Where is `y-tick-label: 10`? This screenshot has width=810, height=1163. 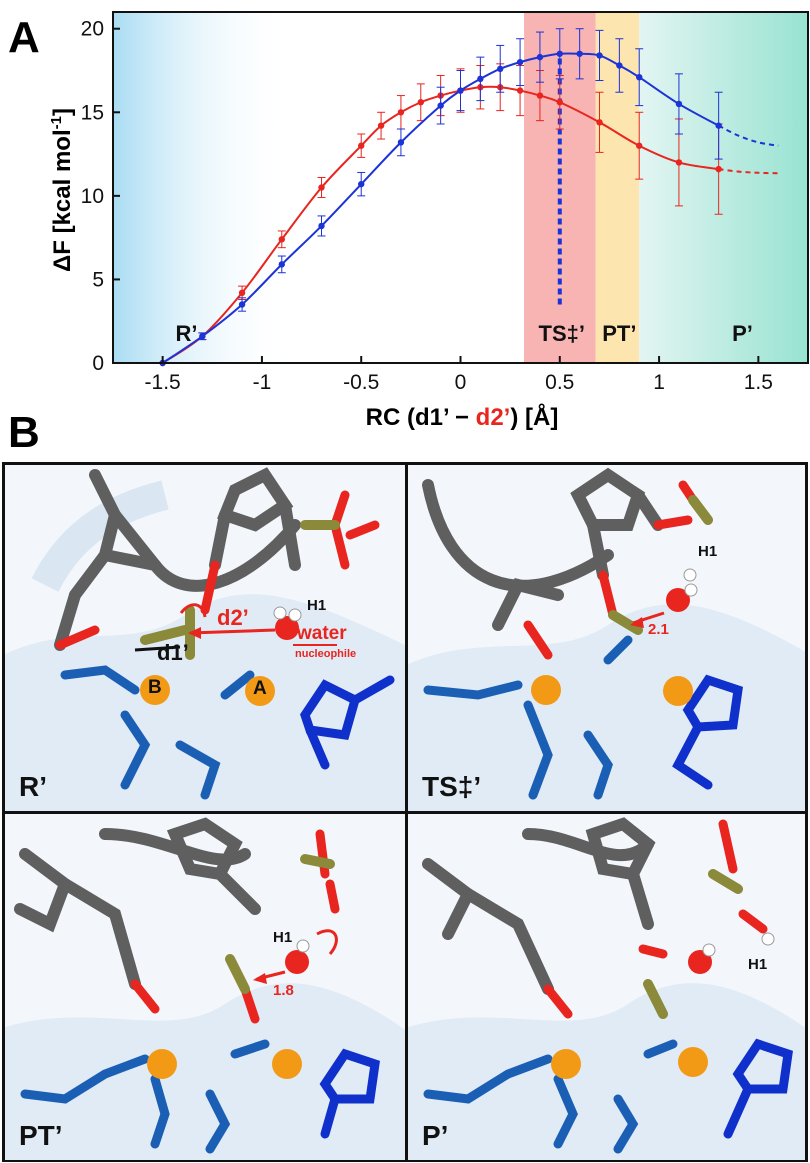
y-tick-label: 10 is located at coordinates (92, 196).